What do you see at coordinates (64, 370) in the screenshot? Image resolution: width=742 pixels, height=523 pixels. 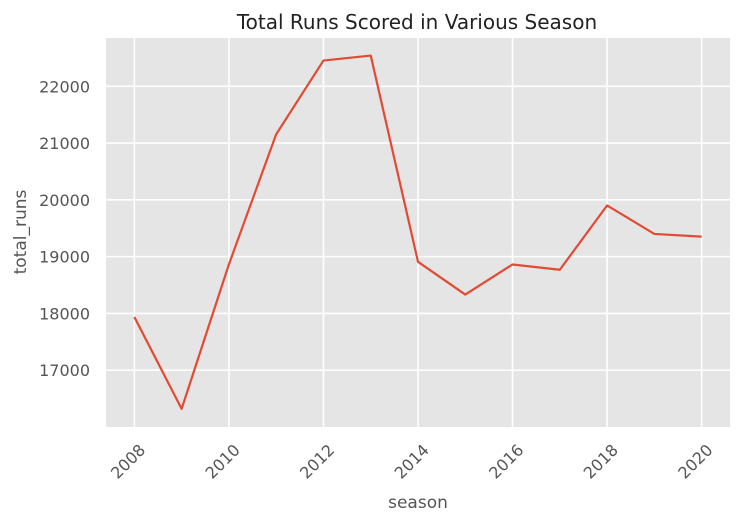 I see `y-tick-label: 17000` at bounding box center [64, 370].